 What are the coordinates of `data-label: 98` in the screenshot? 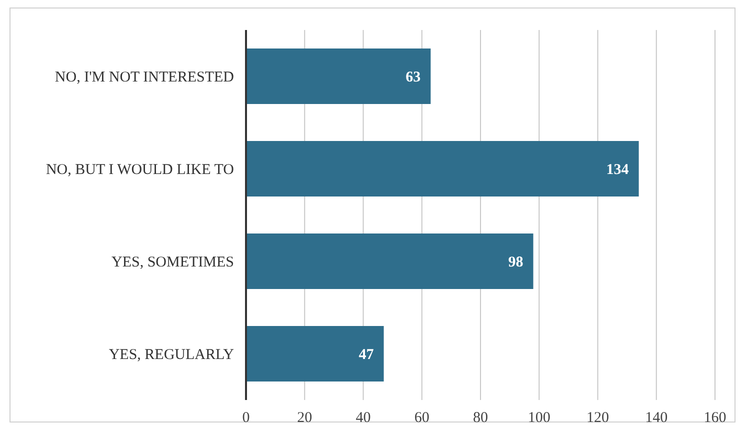 It's located at (516, 262).